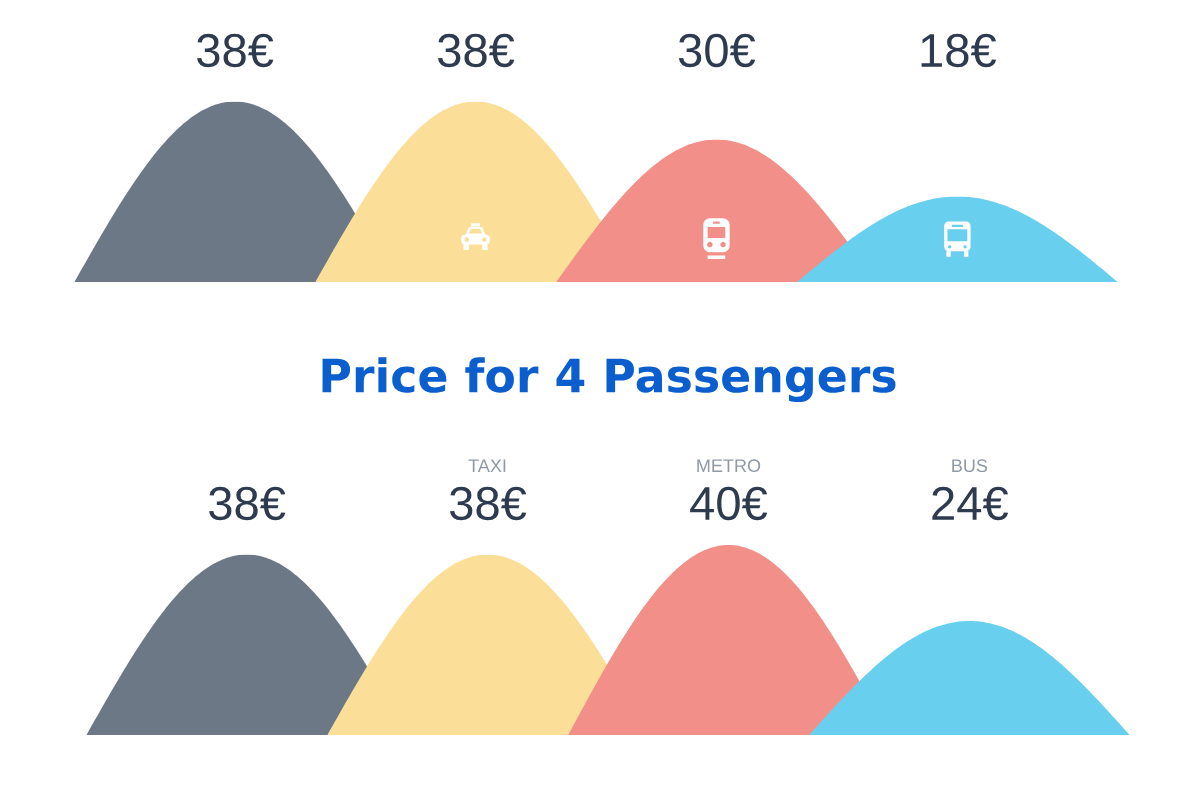 The width and height of the screenshot is (1200, 800). I want to click on category-label: BUS, so click(970, 466).